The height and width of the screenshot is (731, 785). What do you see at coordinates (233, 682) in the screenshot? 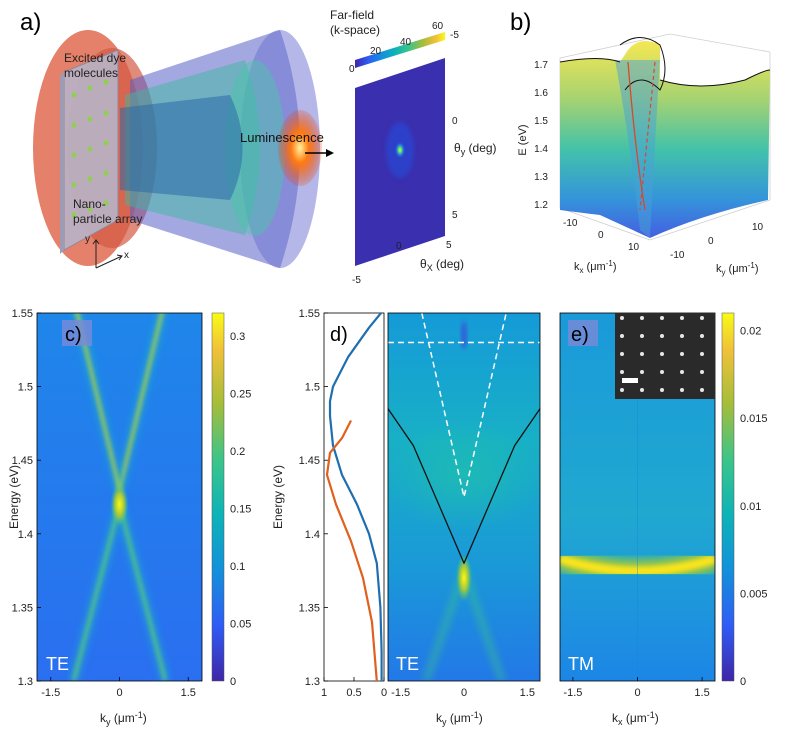
I see `c-cbar-tick: 0` at bounding box center [233, 682].